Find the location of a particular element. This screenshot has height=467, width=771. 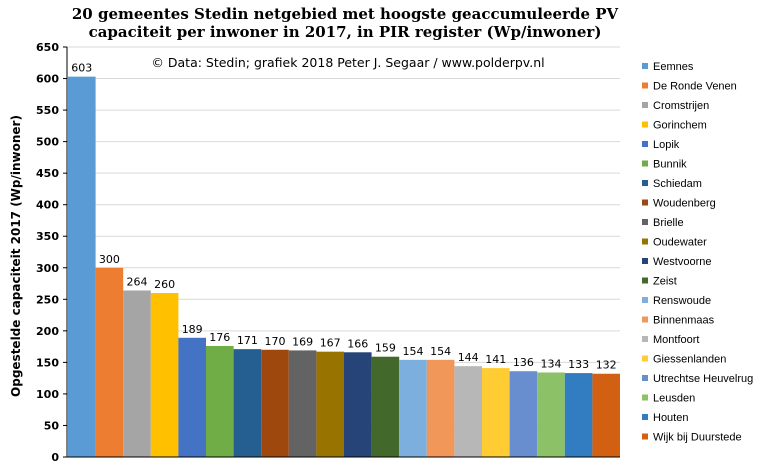

data-label: 169 is located at coordinates (302, 341).